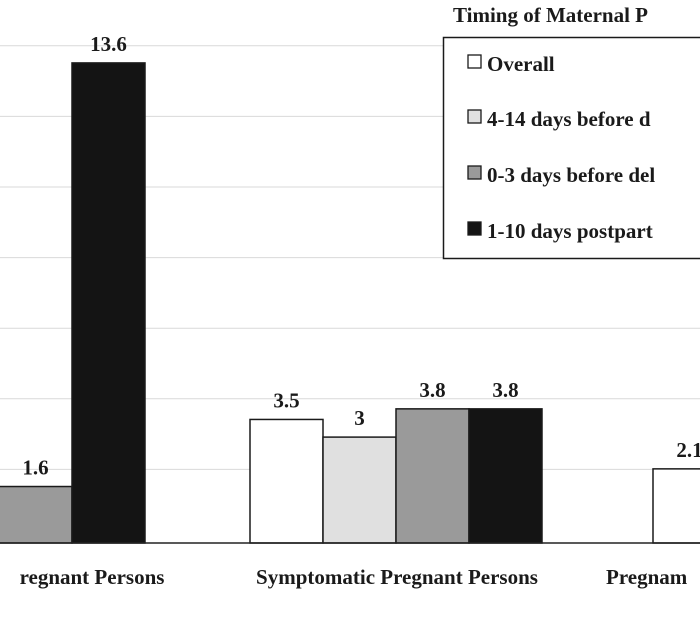  What do you see at coordinates (108, 44) in the screenshot?
I see `value-label: 13.6` at bounding box center [108, 44].